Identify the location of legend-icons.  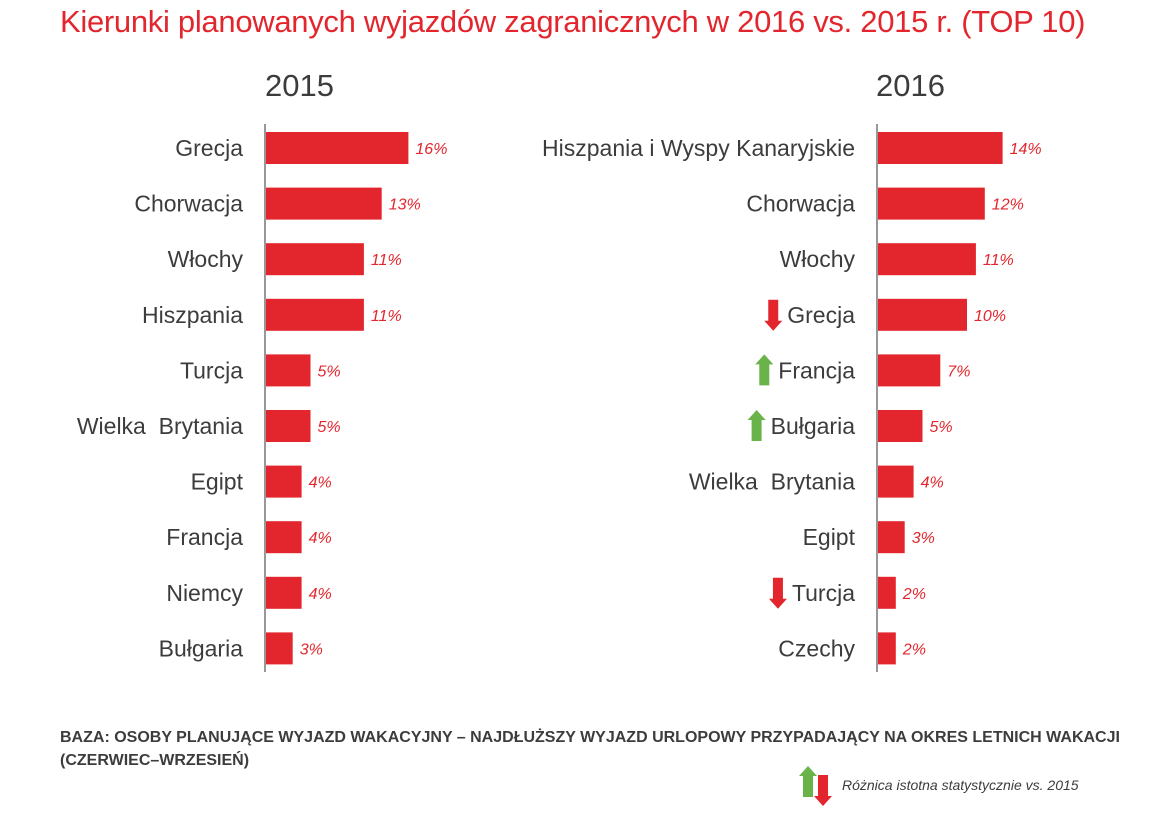
(815, 786).